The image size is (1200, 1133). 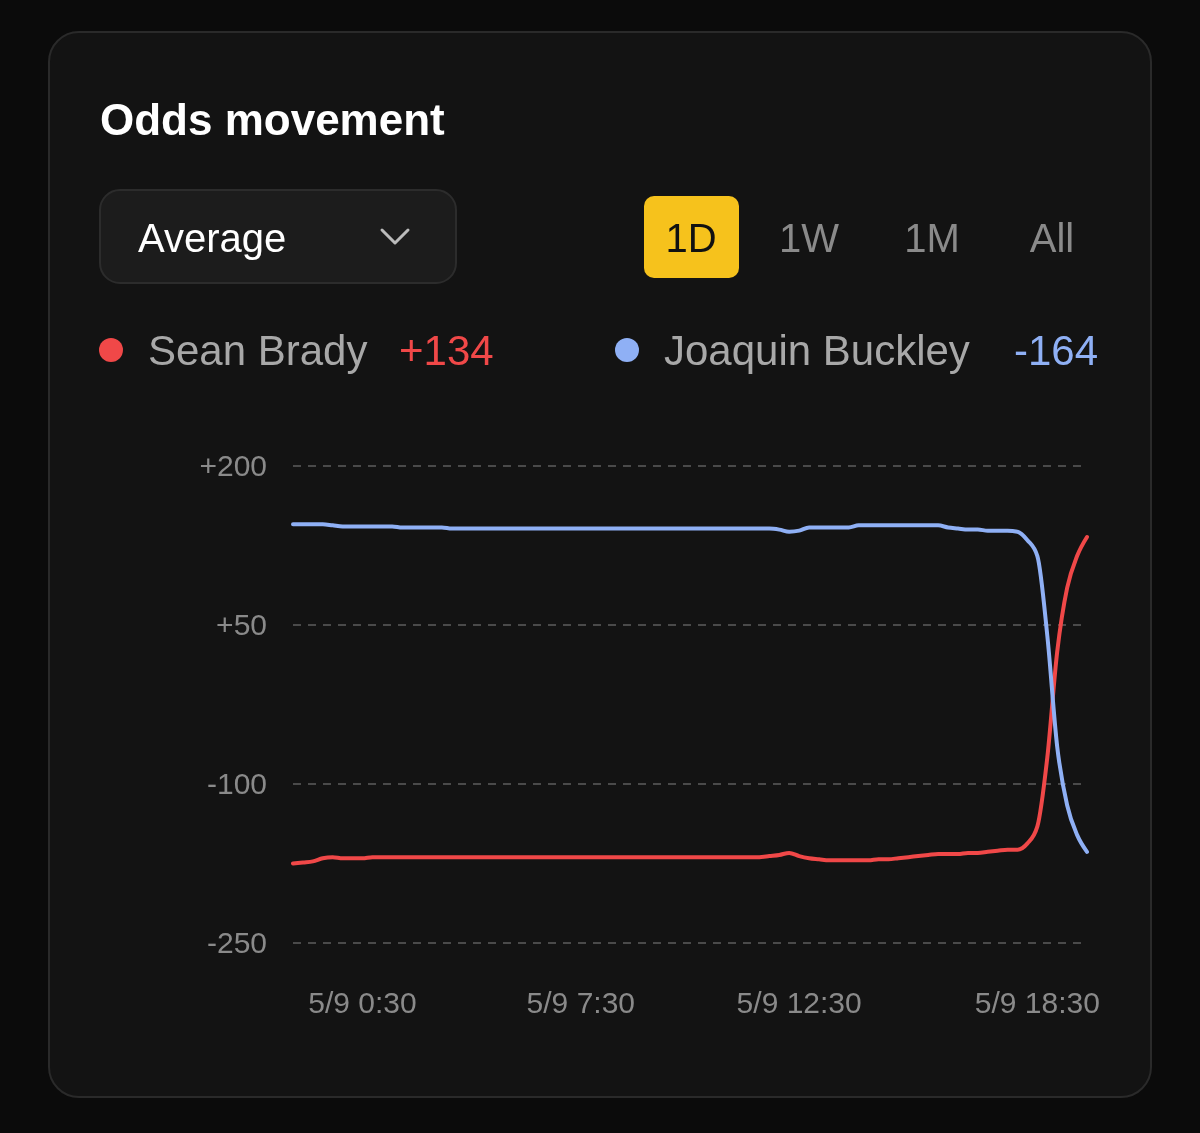 What do you see at coordinates (362, 1002) in the screenshot?
I see `x-tick-label: 5/9 0:30` at bounding box center [362, 1002].